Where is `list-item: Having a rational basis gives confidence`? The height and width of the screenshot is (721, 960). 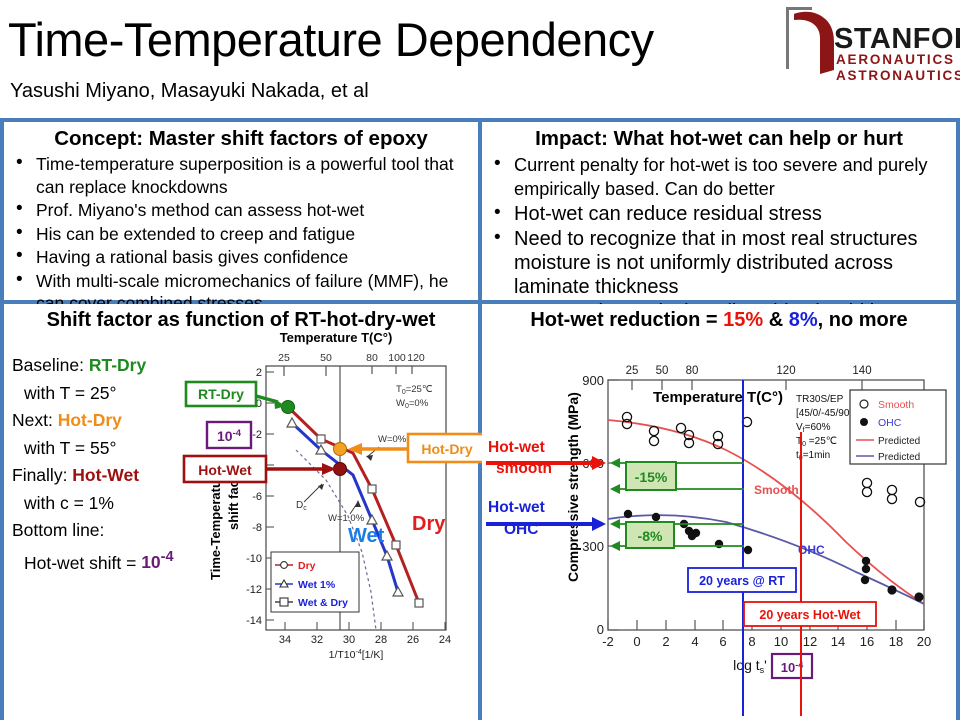 list-item: Having a rational basis gives confidence is located at coordinates (242, 257).